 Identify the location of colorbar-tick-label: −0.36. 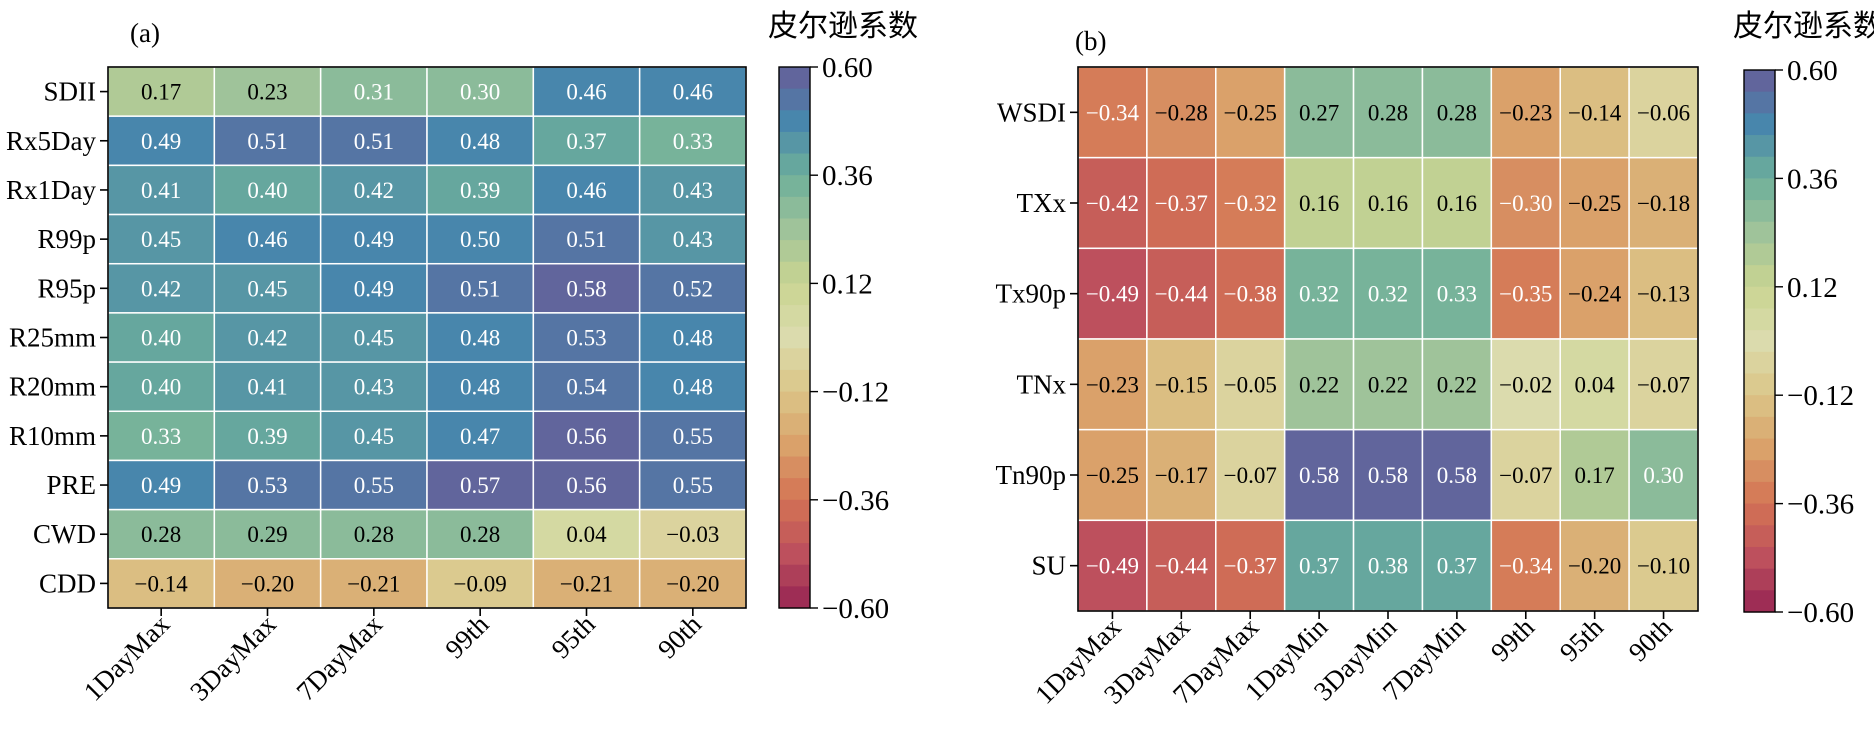
(1820, 505).